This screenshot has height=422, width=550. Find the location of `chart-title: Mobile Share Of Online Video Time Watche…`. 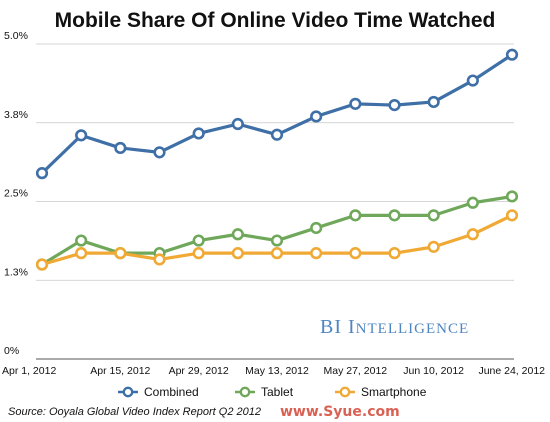

chart-title: Mobile Share Of Online Video Time Watche… is located at coordinates (275, 20).